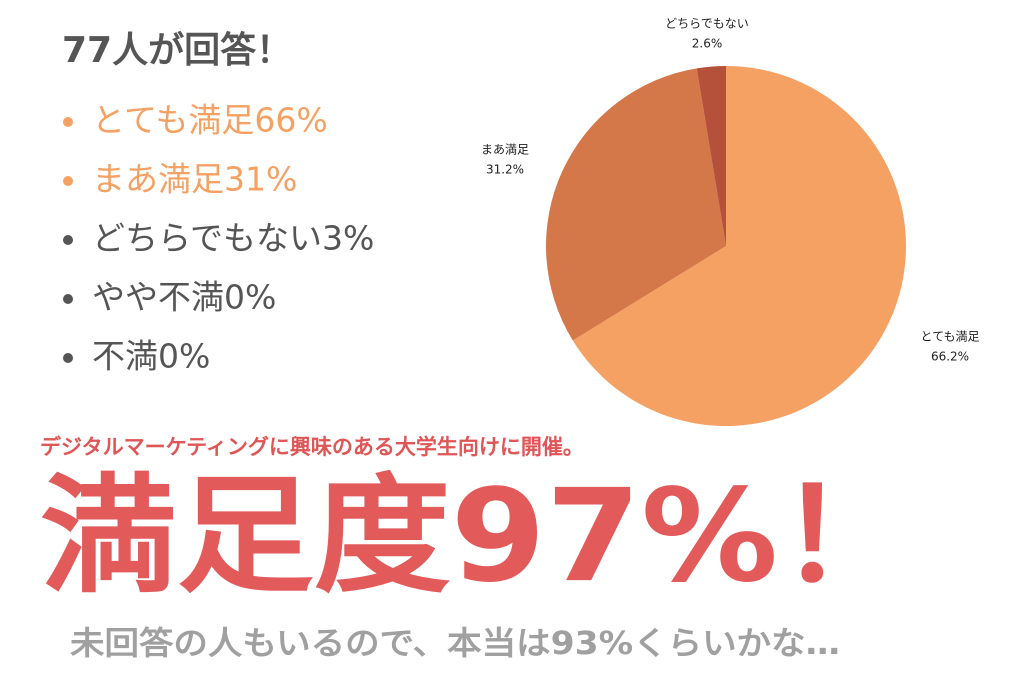 This screenshot has height=683, width=1024. I want to click on bullet-text: やや不満0%, so click(184, 297).